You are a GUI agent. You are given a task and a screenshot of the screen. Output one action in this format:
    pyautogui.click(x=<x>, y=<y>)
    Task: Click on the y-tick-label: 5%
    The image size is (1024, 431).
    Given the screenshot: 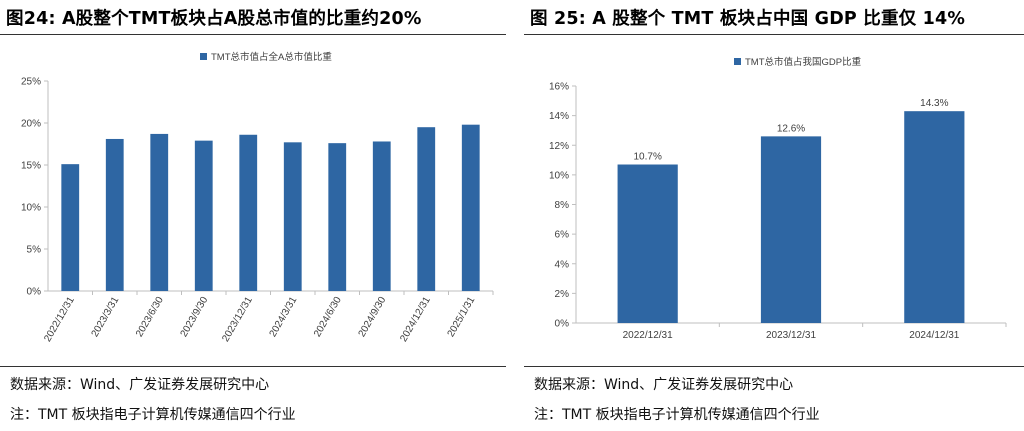 What is the action you would take?
    pyautogui.click(x=34, y=250)
    